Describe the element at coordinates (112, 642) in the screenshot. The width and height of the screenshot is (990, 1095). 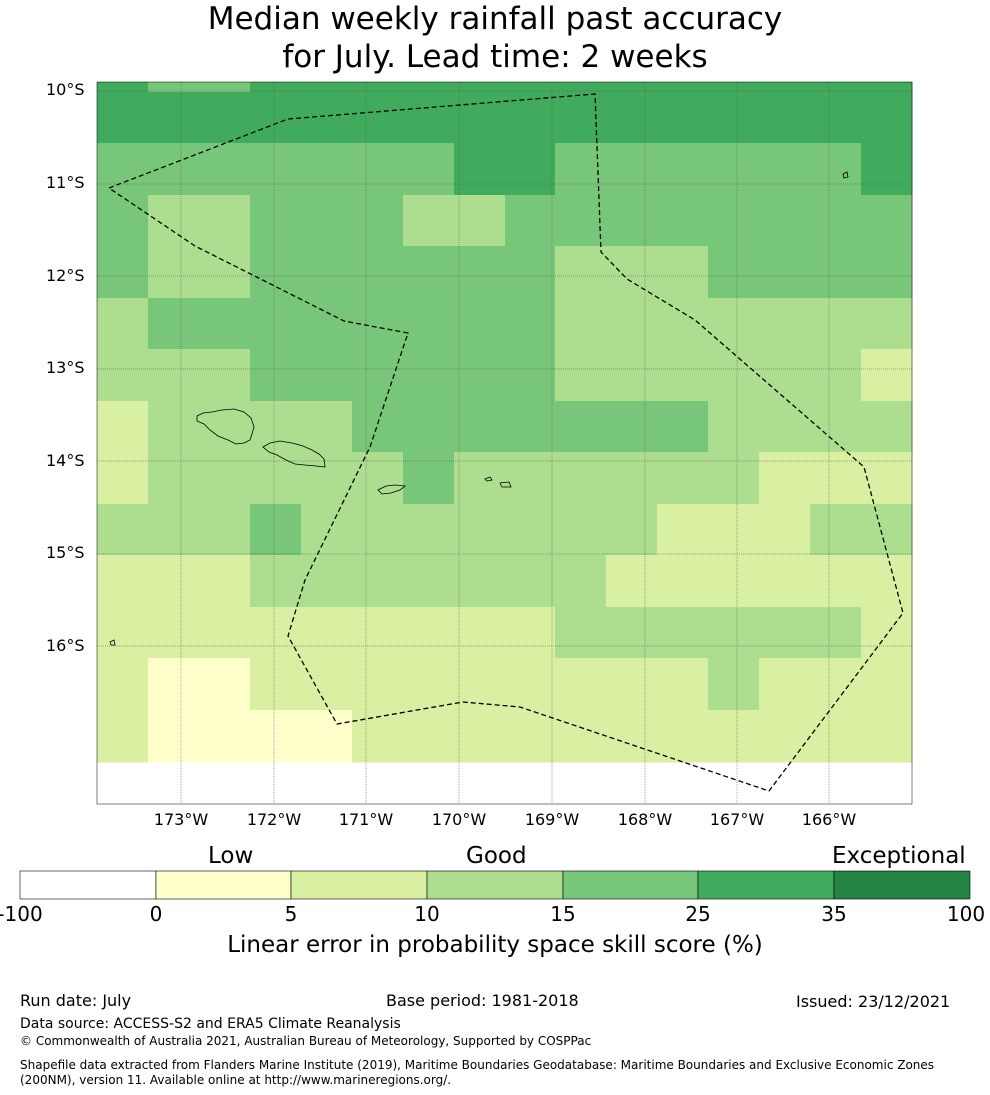
I see `island-small-west` at that location.